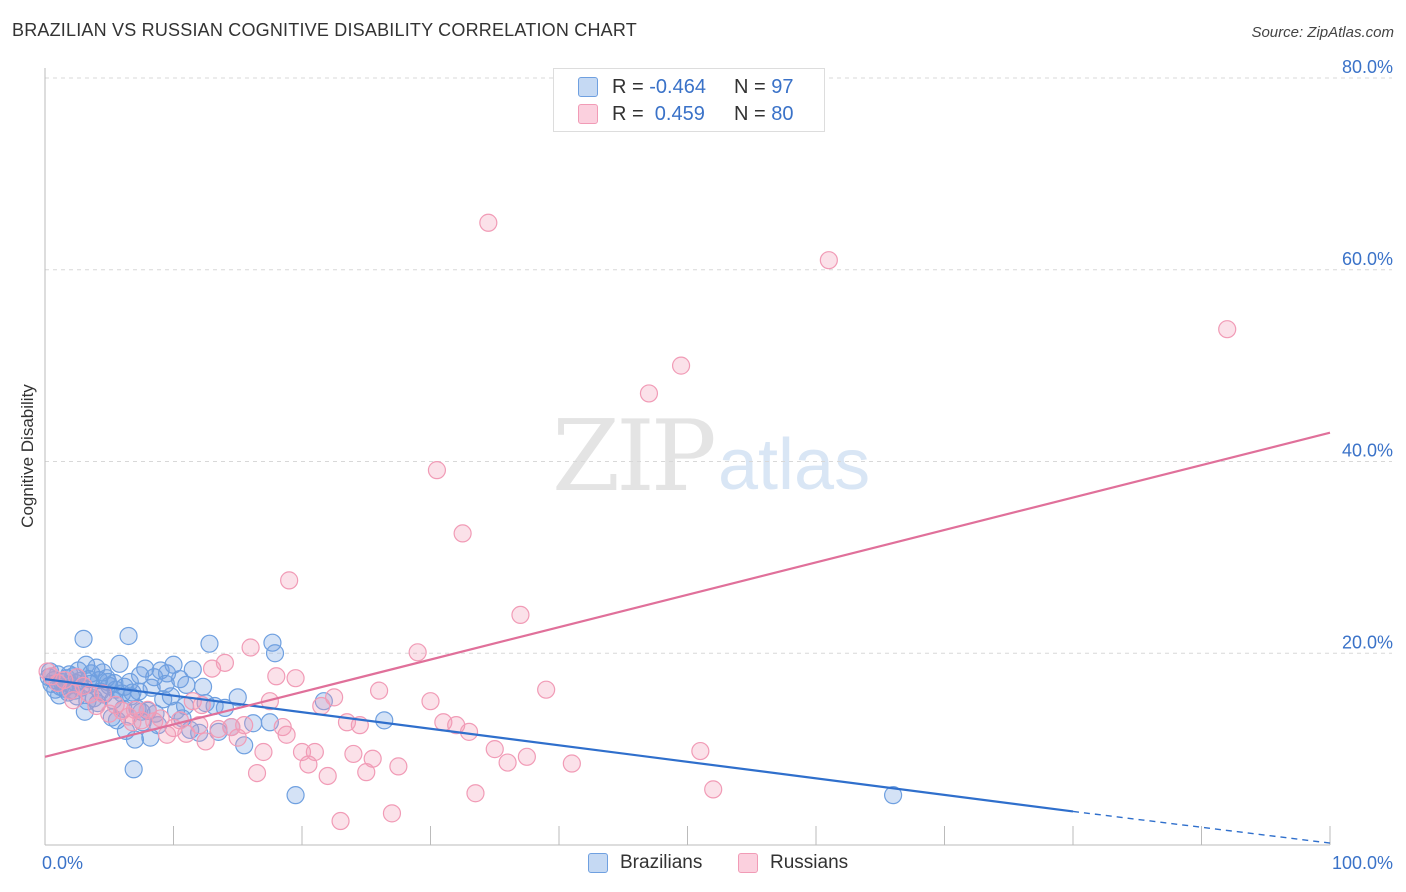  What do you see at coordinates (794, 465) in the screenshot?
I see `watermark-atlas: atlas` at bounding box center [794, 465].